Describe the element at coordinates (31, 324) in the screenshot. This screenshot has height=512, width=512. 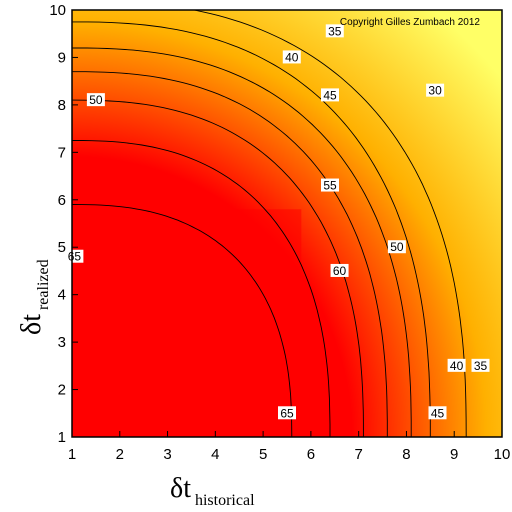
I see `y-axis-title-symbol: δt` at that location.